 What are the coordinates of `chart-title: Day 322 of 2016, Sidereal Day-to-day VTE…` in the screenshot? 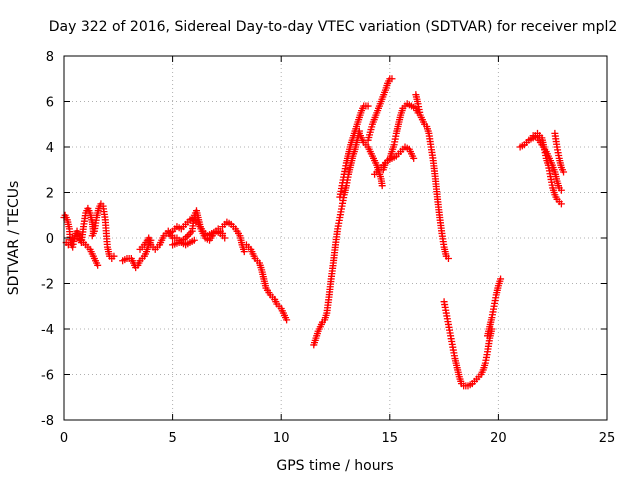 It's located at (333, 27).